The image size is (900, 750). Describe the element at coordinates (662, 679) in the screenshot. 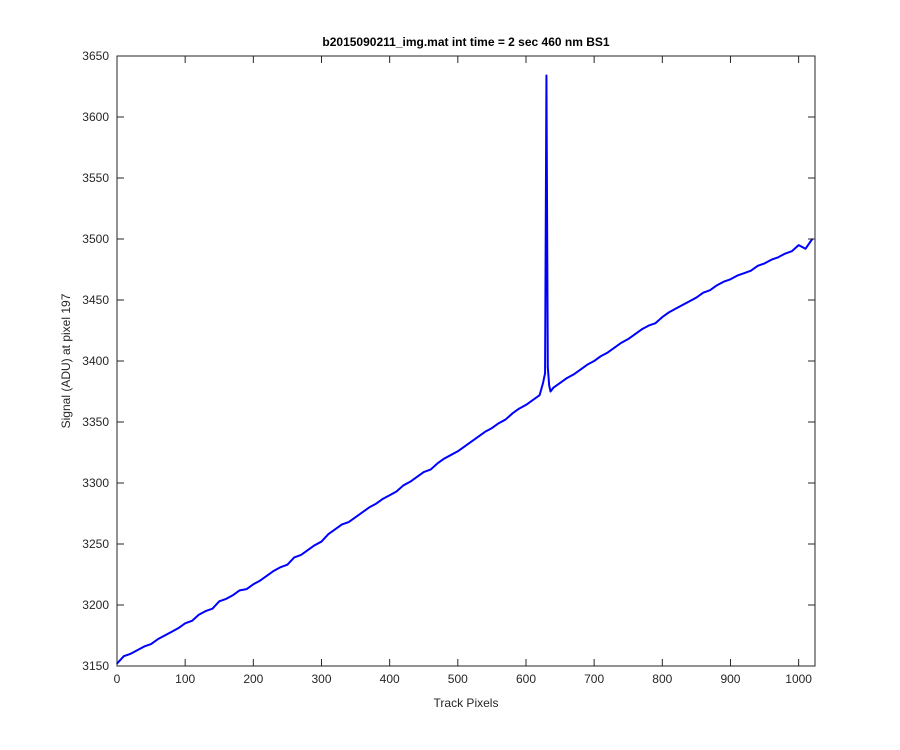

I see `x-tick-label: 800` at that location.